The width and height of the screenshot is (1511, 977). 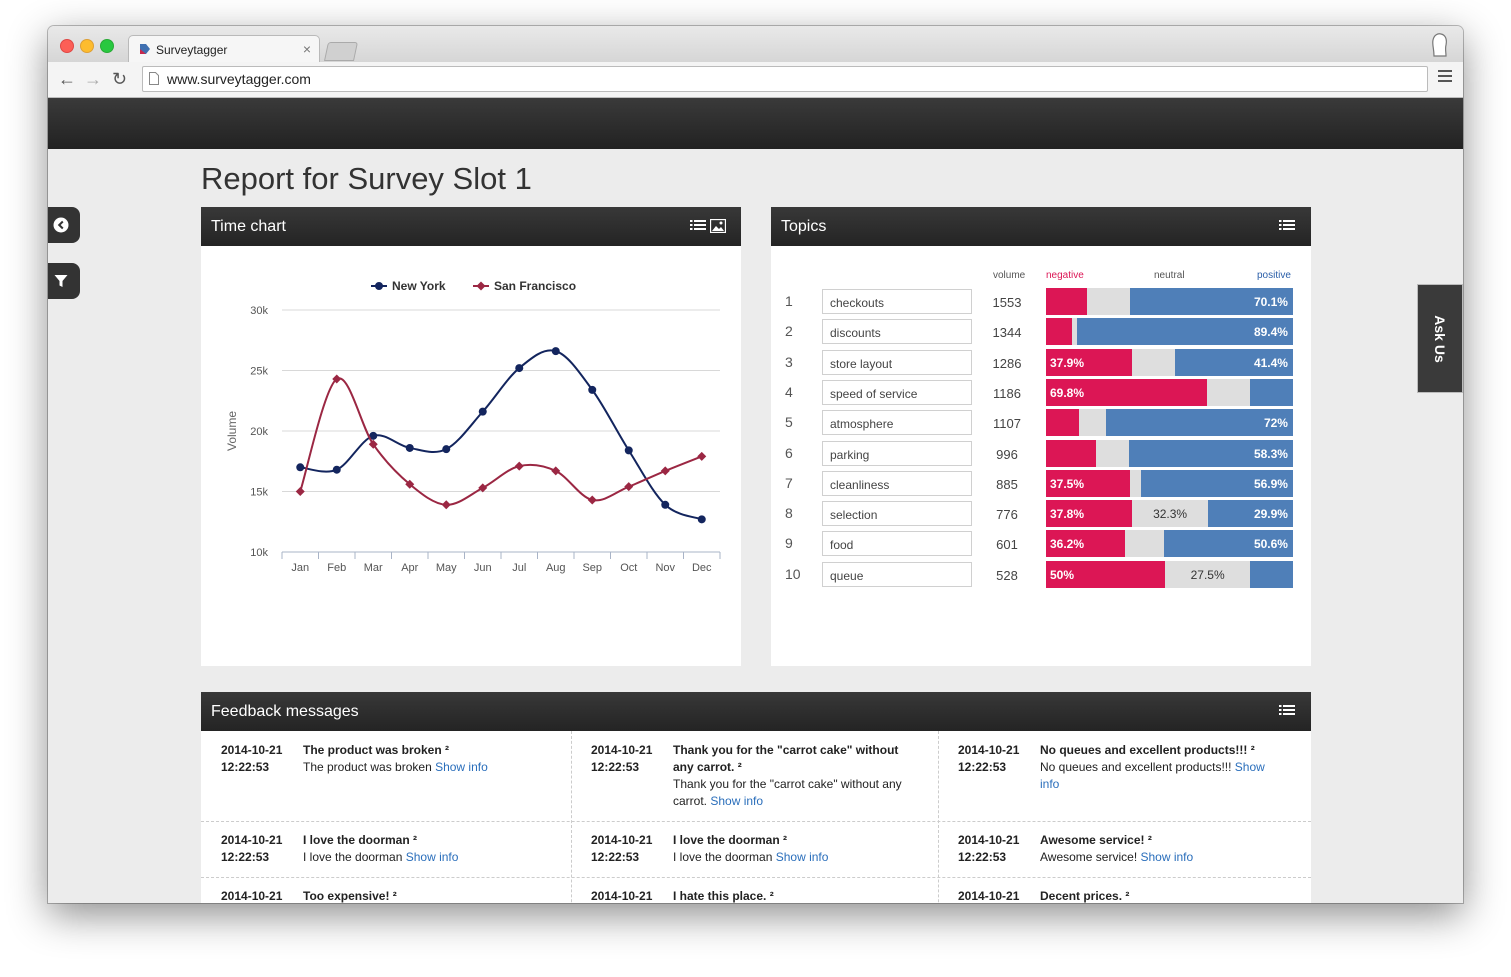 I want to click on sentiment-bar: 37.8% 32.3% 29.9%, so click(x=1169, y=514).